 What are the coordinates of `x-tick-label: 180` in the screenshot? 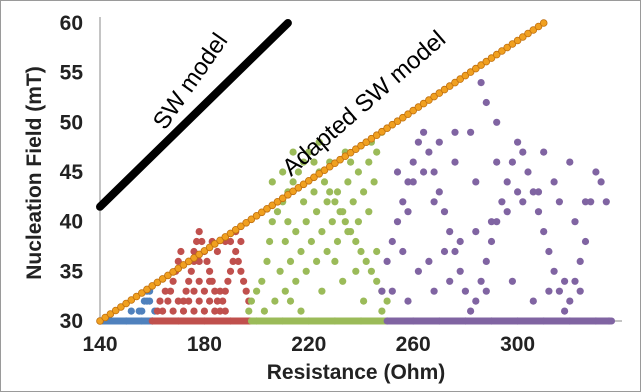 It's located at (204, 344).